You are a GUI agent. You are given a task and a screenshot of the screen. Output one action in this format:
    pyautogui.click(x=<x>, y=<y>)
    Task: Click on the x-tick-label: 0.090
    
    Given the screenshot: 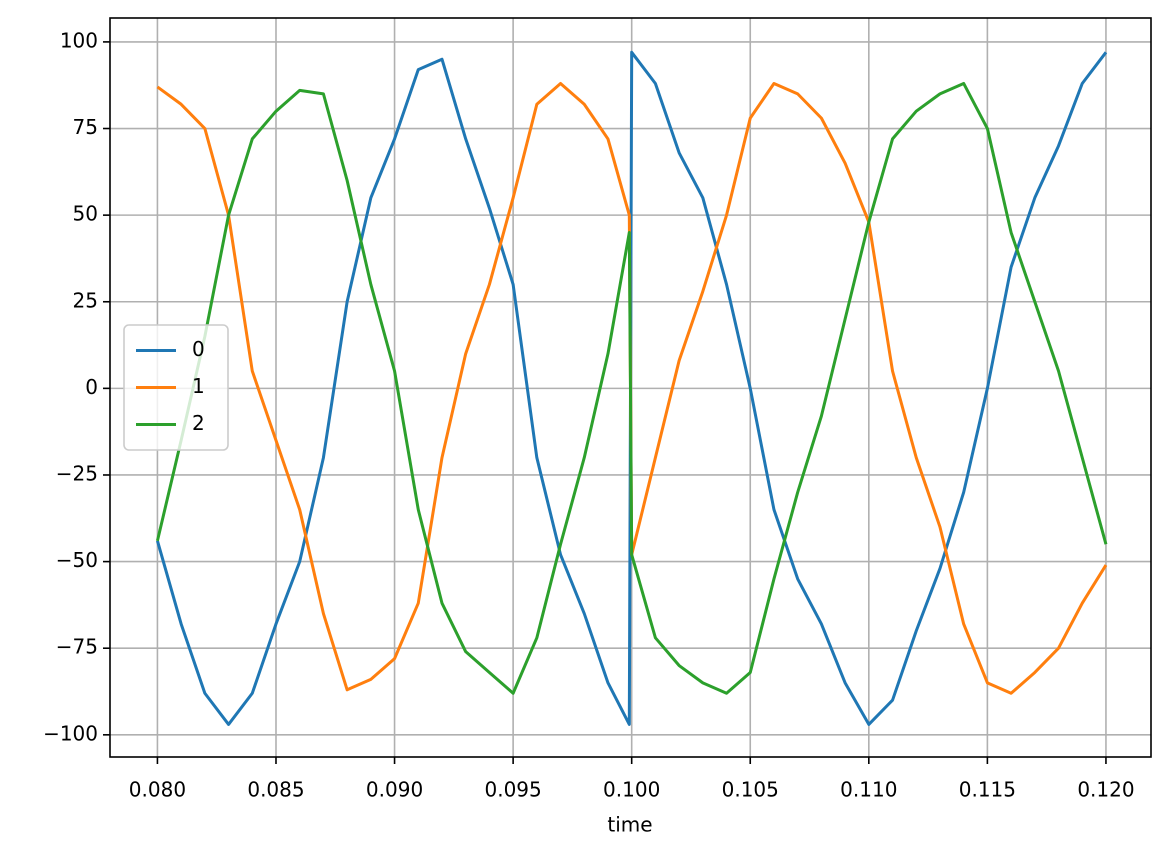 What is the action you would take?
    pyautogui.click(x=394, y=790)
    